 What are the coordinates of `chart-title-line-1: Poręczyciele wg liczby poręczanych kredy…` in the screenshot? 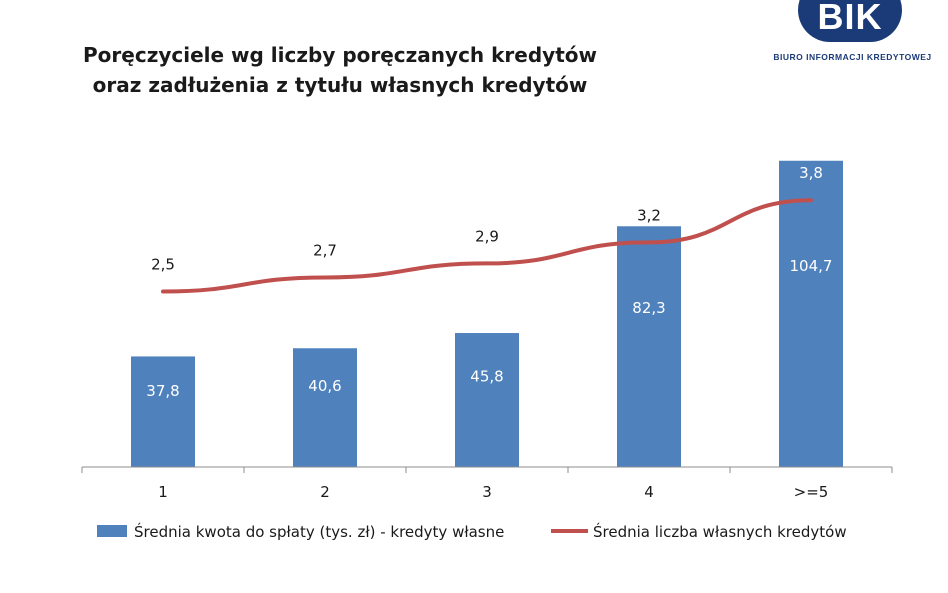 It's located at (340, 55).